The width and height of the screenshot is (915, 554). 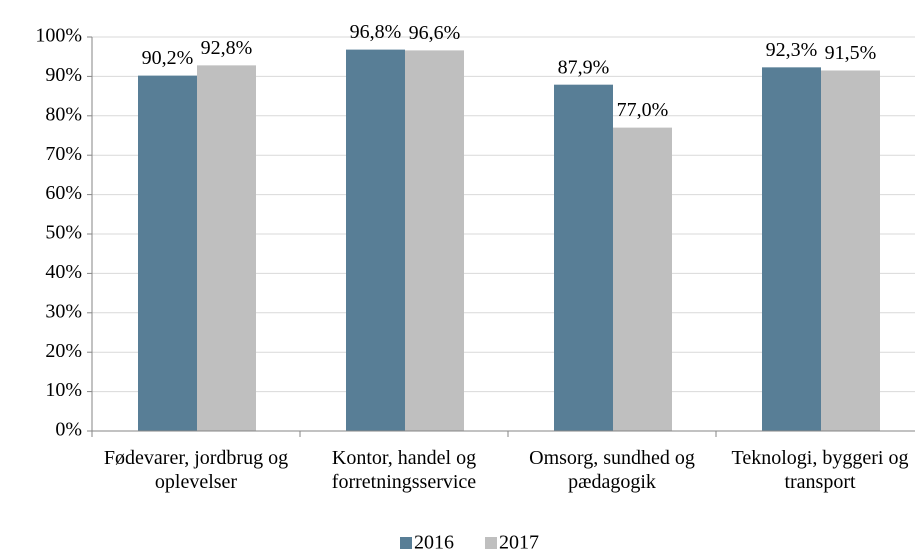 I want to click on data-label: 92,3%, so click(x=792, y=50).